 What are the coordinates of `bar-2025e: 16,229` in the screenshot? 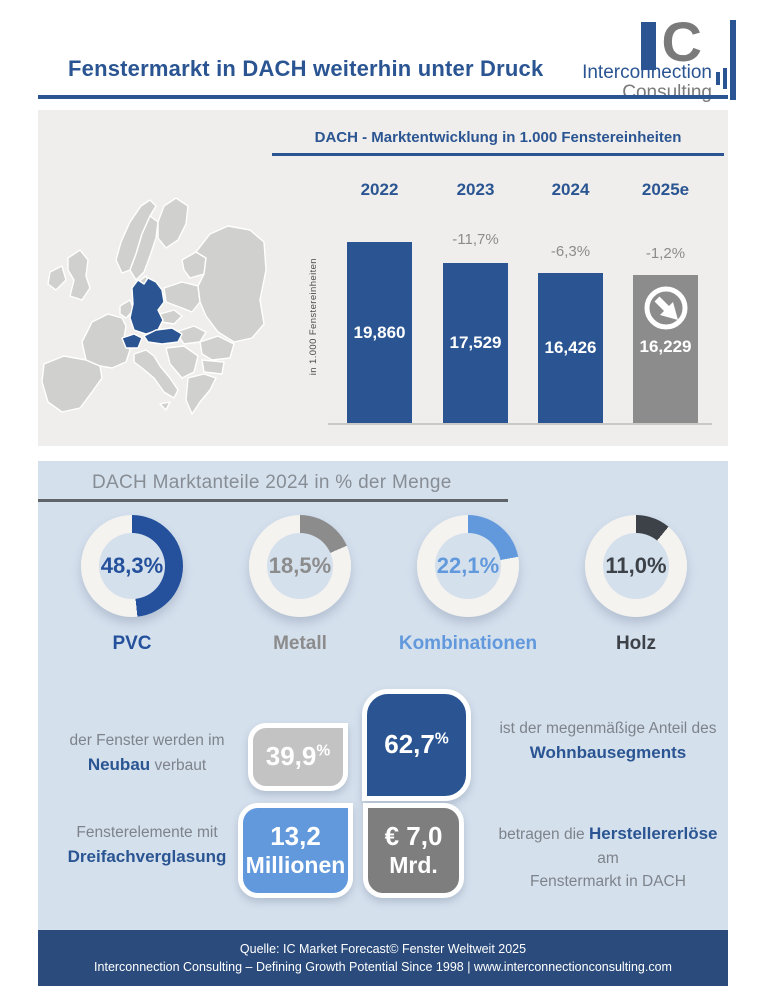 It's located at (665, 349).